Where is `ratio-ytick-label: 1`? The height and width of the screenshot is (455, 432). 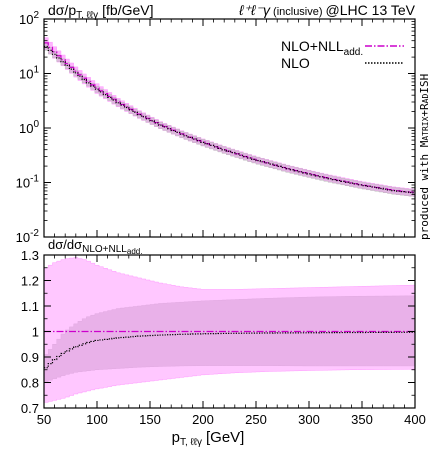
ratio-ytick-label: 1 is located at coordinates (35, 332).